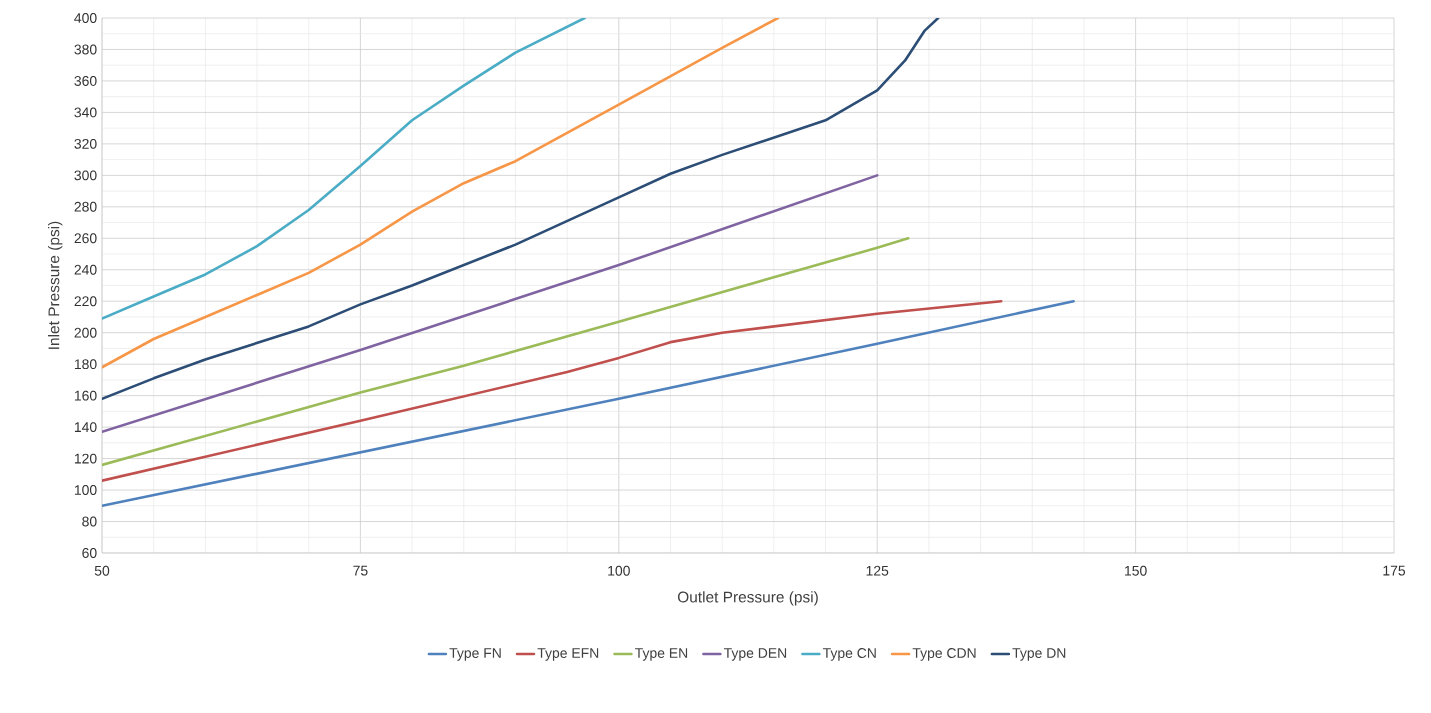 This screenshot has height=713, width=1431. Describe the element at coordinates (85, 490) in the screenshot. I see `y-tick-label: 100` at that location.